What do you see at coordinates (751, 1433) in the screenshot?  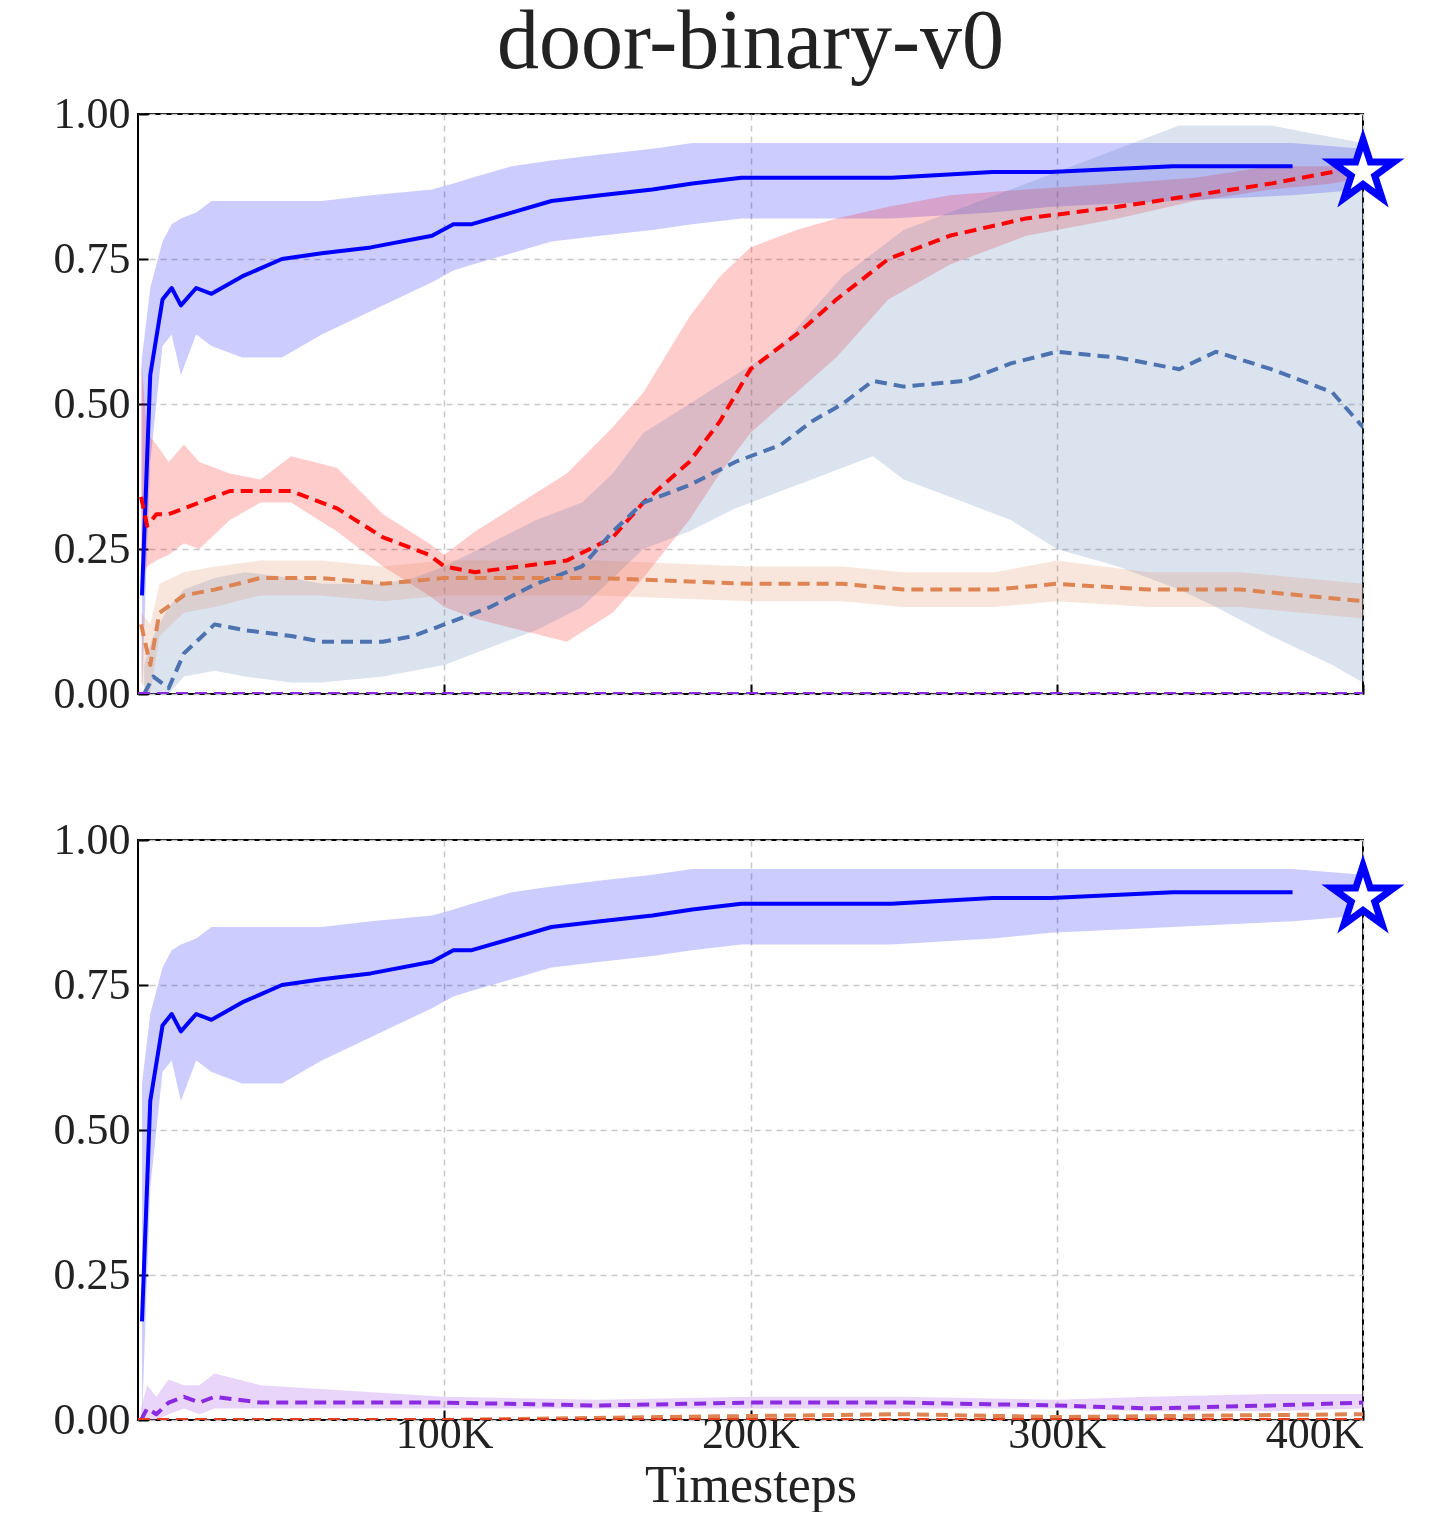 I see `x-tick-label: 200K` at bounding box center [751, 1433].